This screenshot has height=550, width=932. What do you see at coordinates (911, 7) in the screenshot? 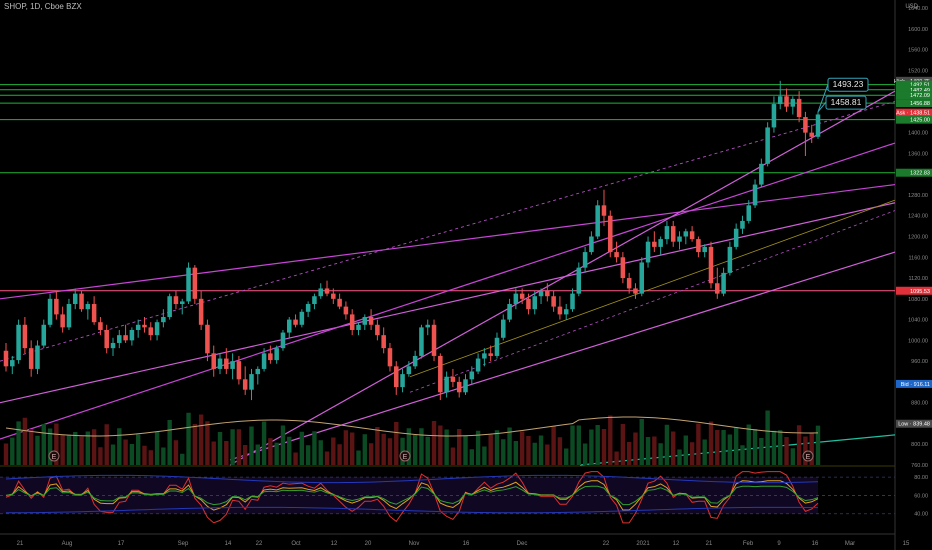
I see `currency-label: USD` at bounding box center [911, 7].